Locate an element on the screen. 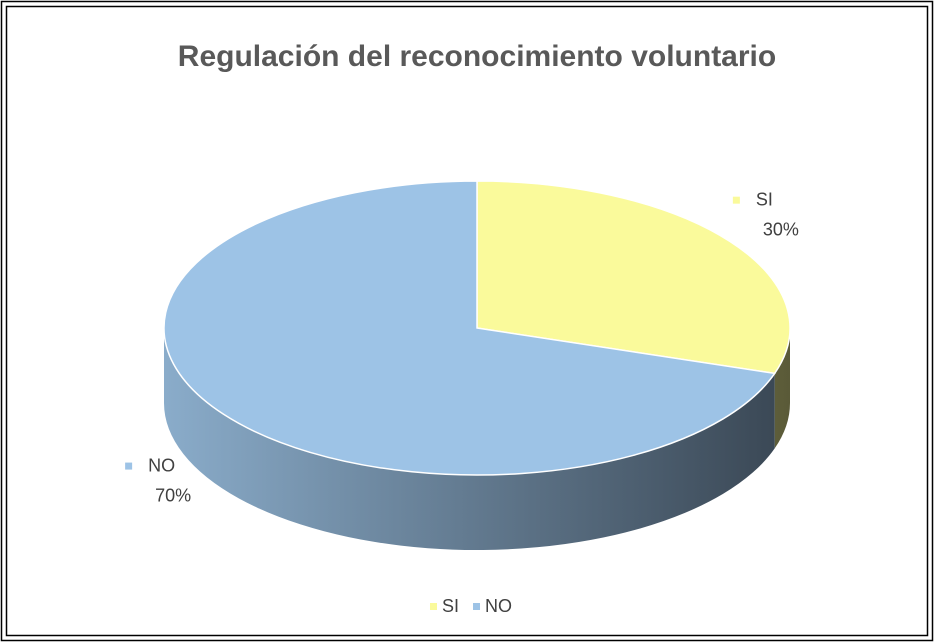 Image resolution: width=934 pixels, height=642 pixels. data-label-name: NO is located at coordinates (161, 465).